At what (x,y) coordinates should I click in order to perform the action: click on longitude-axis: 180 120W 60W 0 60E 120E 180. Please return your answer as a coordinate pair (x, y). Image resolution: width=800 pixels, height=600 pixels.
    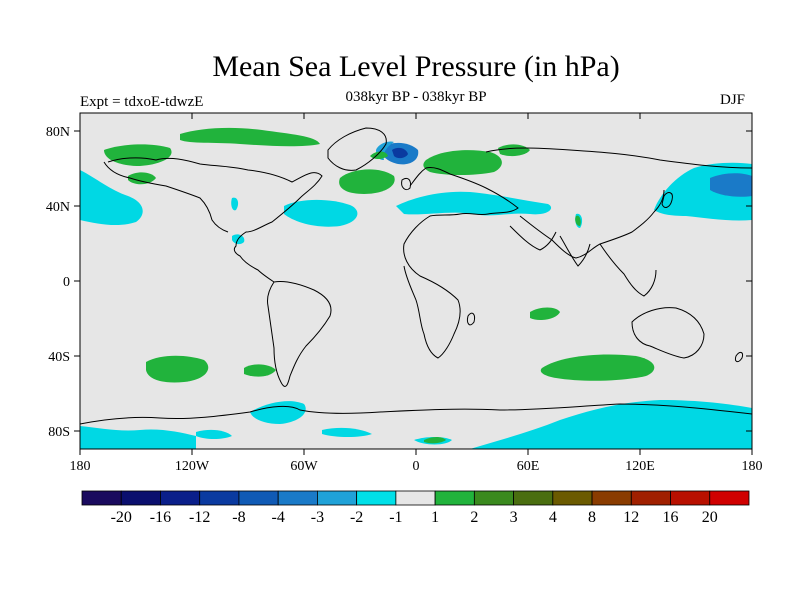
    Looking at the image, I should click on (416, 461).